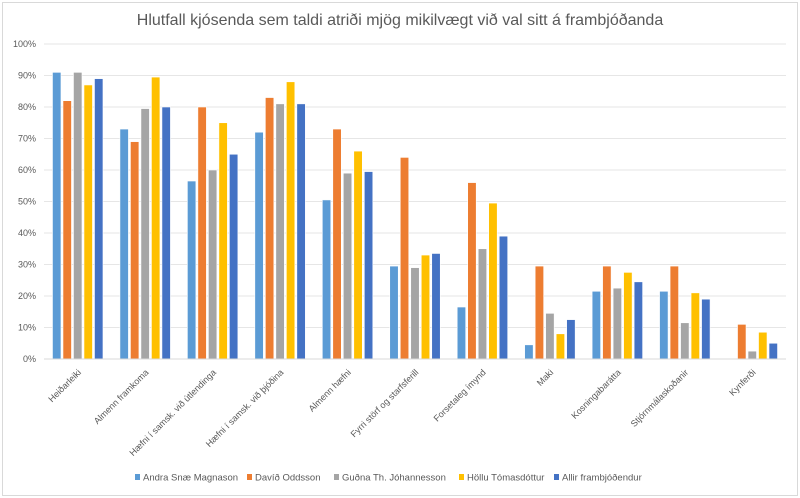 The image size is (800, 498). What do you see at coordinates (27, 202) in the screenshot?
I see `y-tick-label: 50%` at bounding box center [27, 202].